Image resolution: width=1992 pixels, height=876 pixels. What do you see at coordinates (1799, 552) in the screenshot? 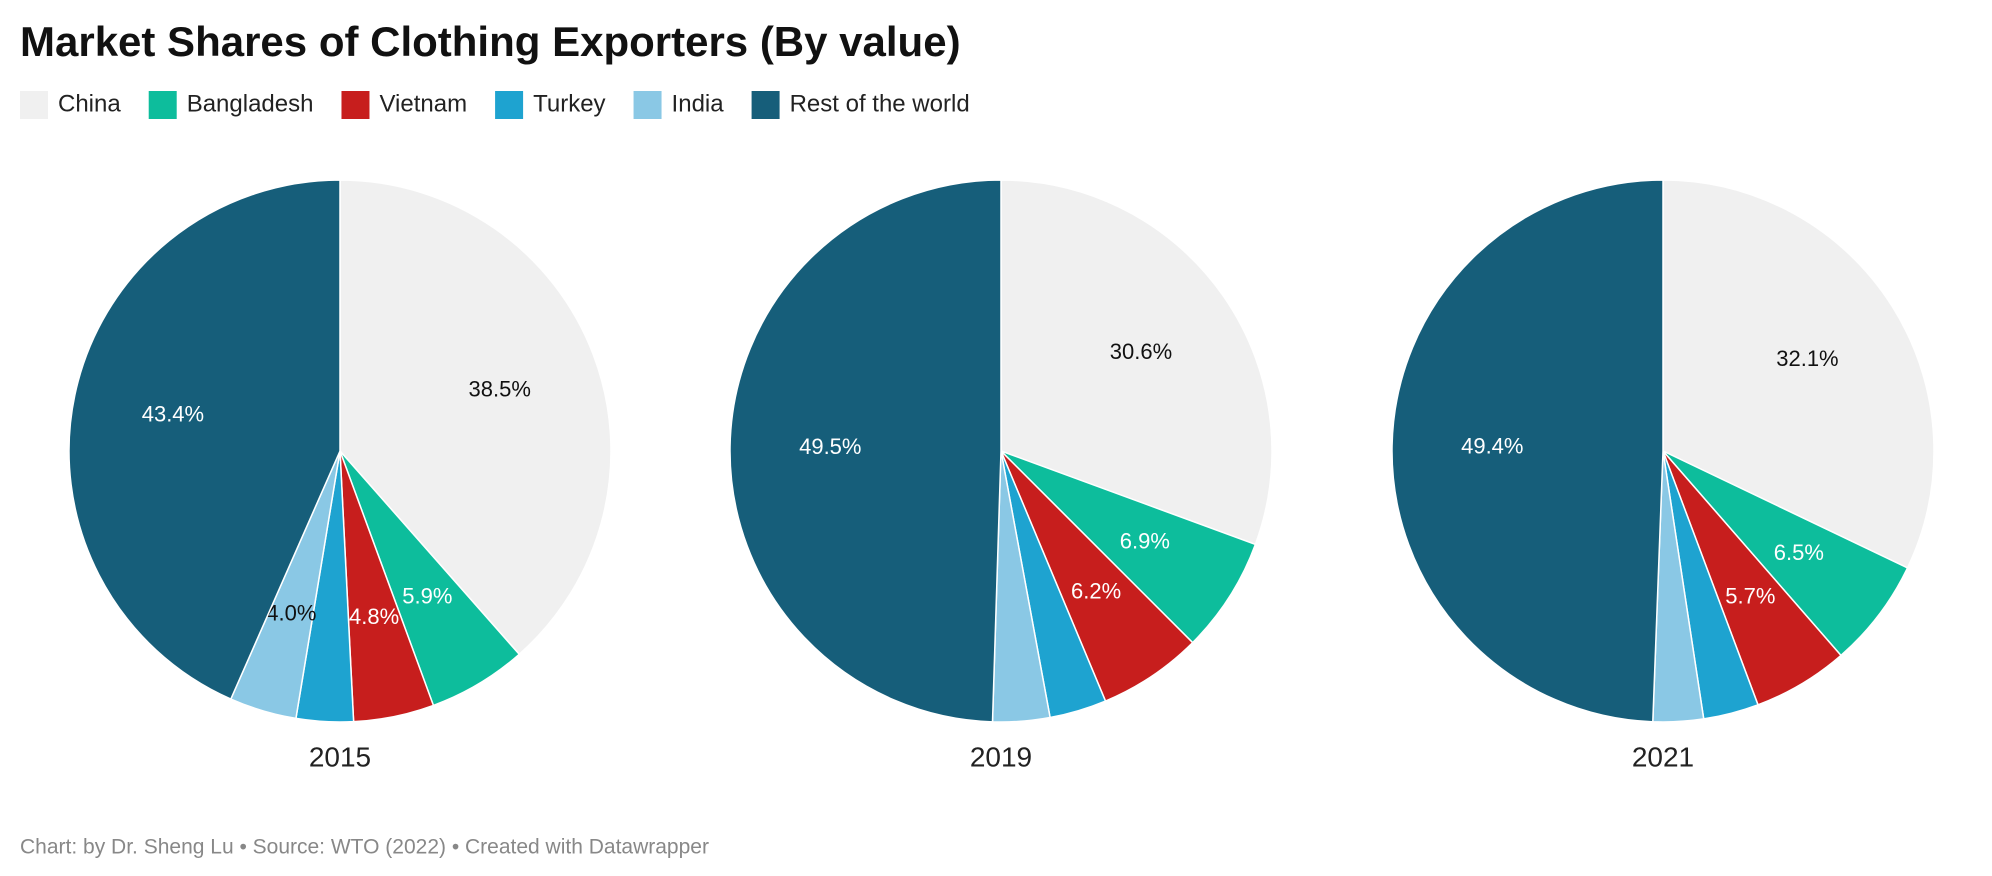
I see `value-label: 6.5%` at bounding box center [1799, 552].